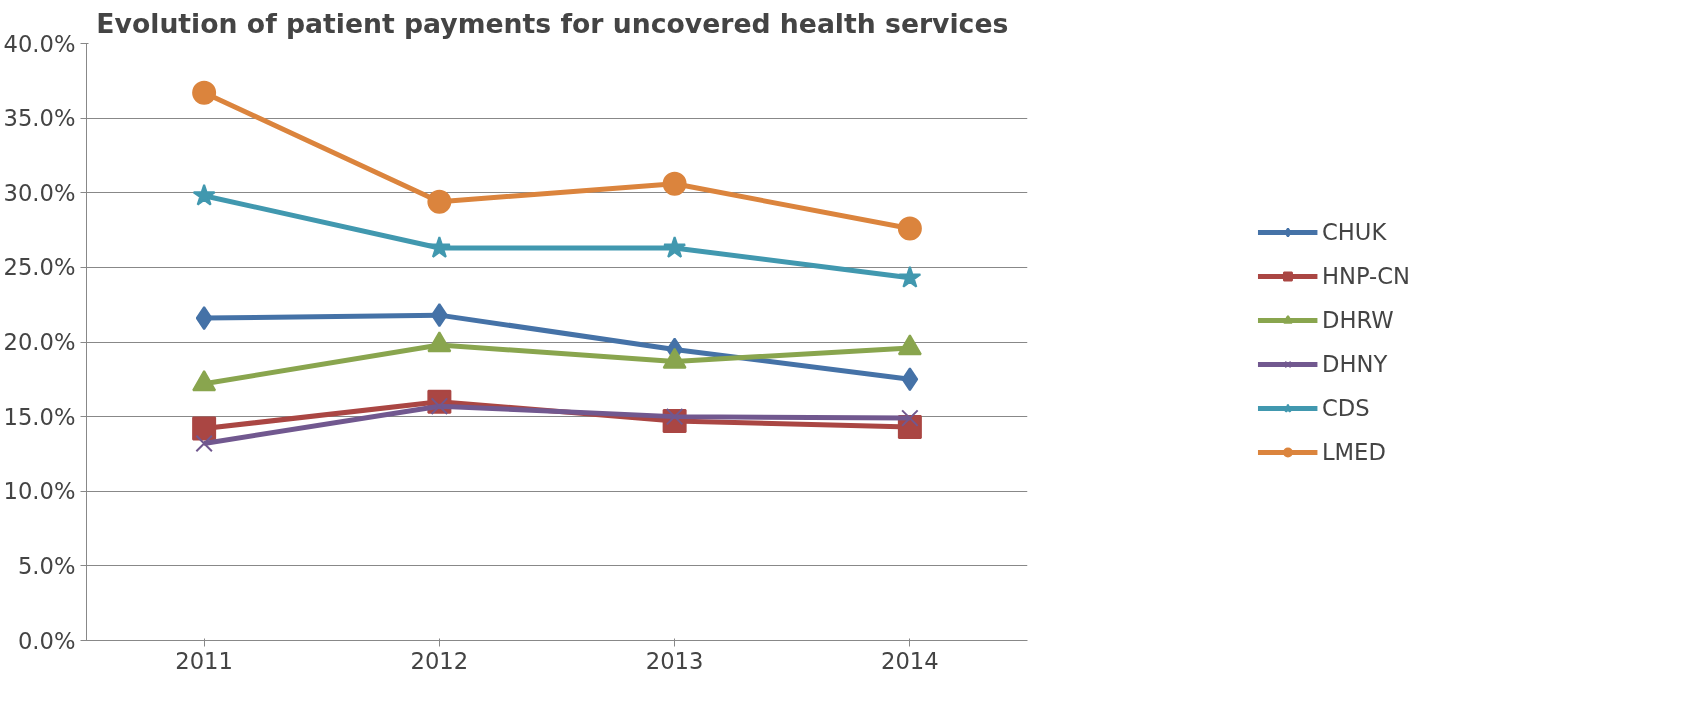 The width and height of the screenshot is (1684, 721). Describe the element at coordinates (910, 660) in the screenshot. I see `x-tick-label: 2014` at that location.